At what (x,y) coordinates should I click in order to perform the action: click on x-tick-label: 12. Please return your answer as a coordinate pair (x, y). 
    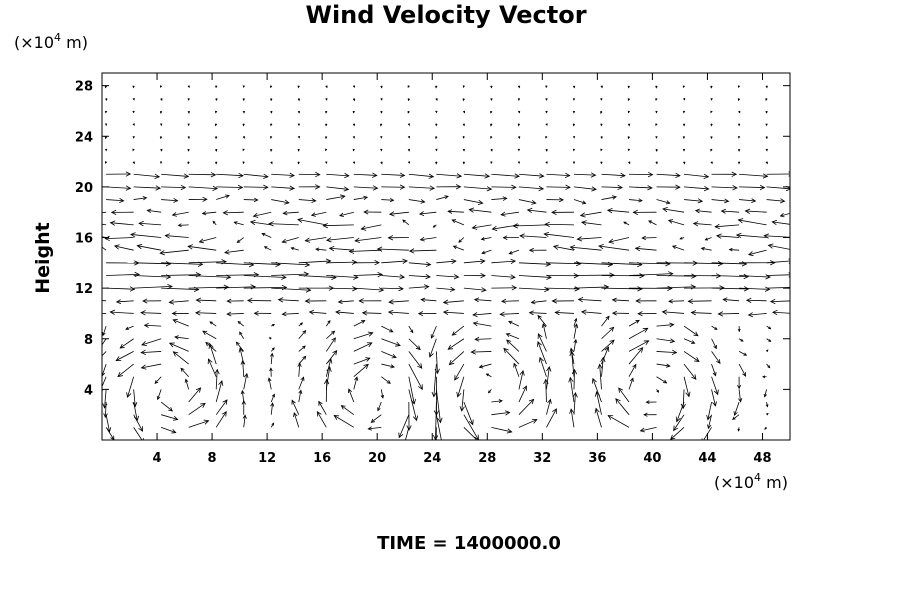
    Looking at the image, I should click on (267, 458).